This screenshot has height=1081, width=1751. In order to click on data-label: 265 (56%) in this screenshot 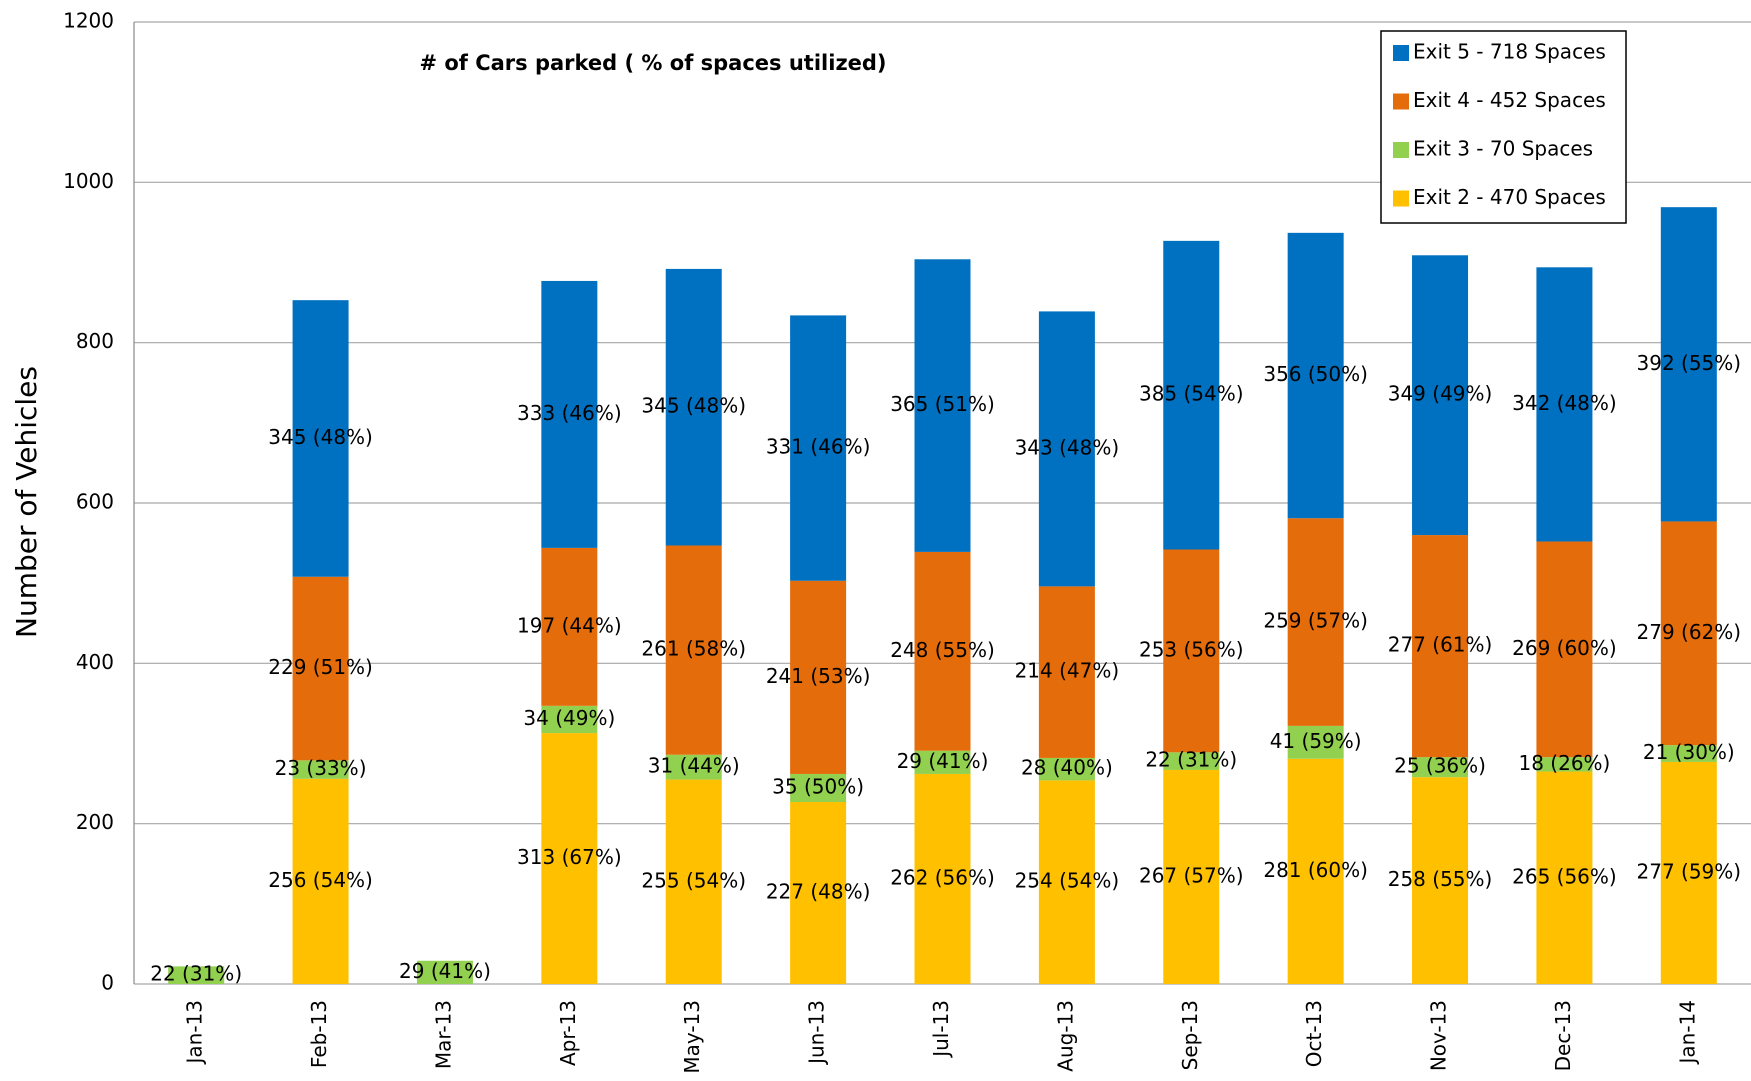, I will do `click(1564, 876)`.